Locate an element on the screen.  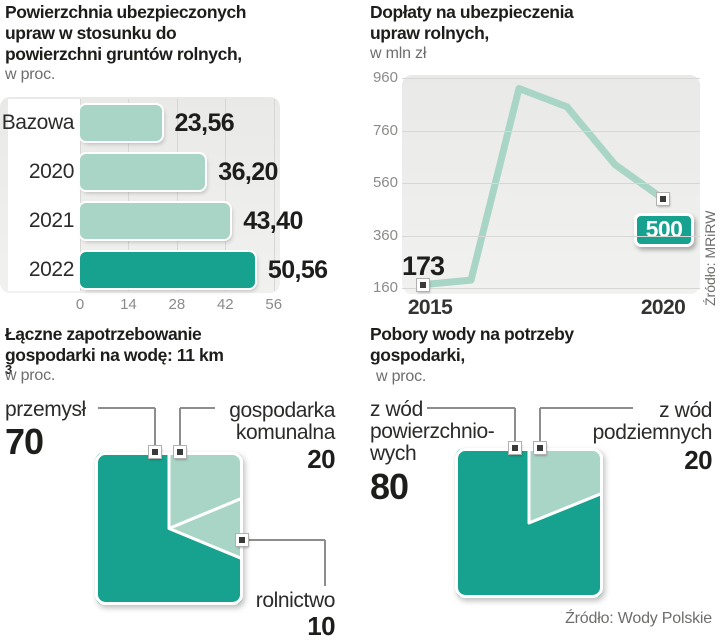
y-tick-label: 560 is located at coordinates (385, 182).